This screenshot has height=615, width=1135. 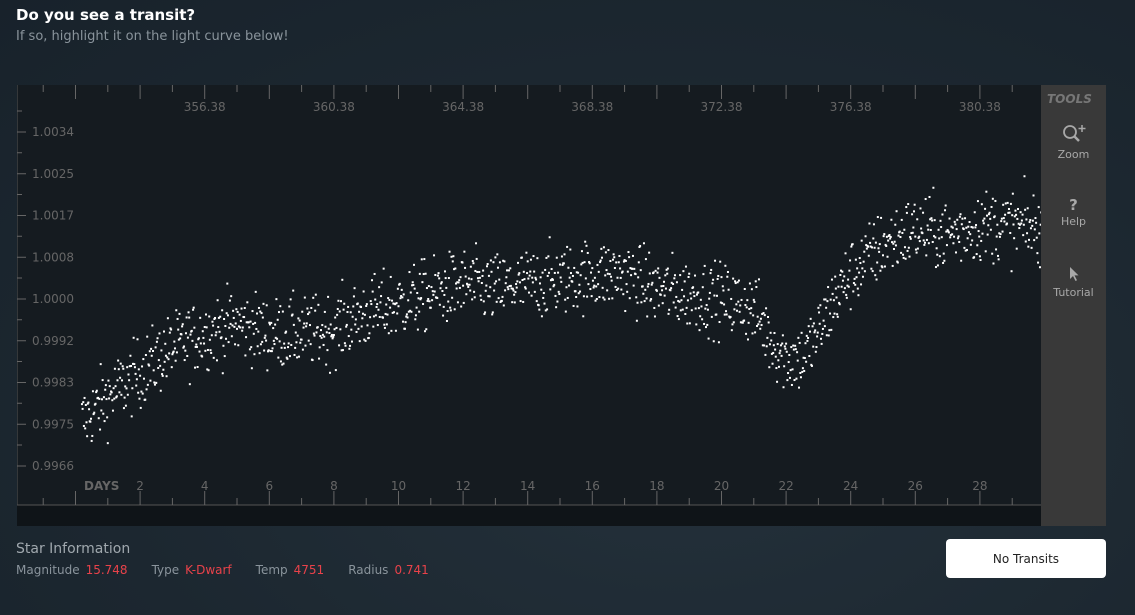 What do you see at coordinates (1073, 142) in the screenshot?
I see `zoom-tool-button: Zoom` at bounding box center [1073, 142].